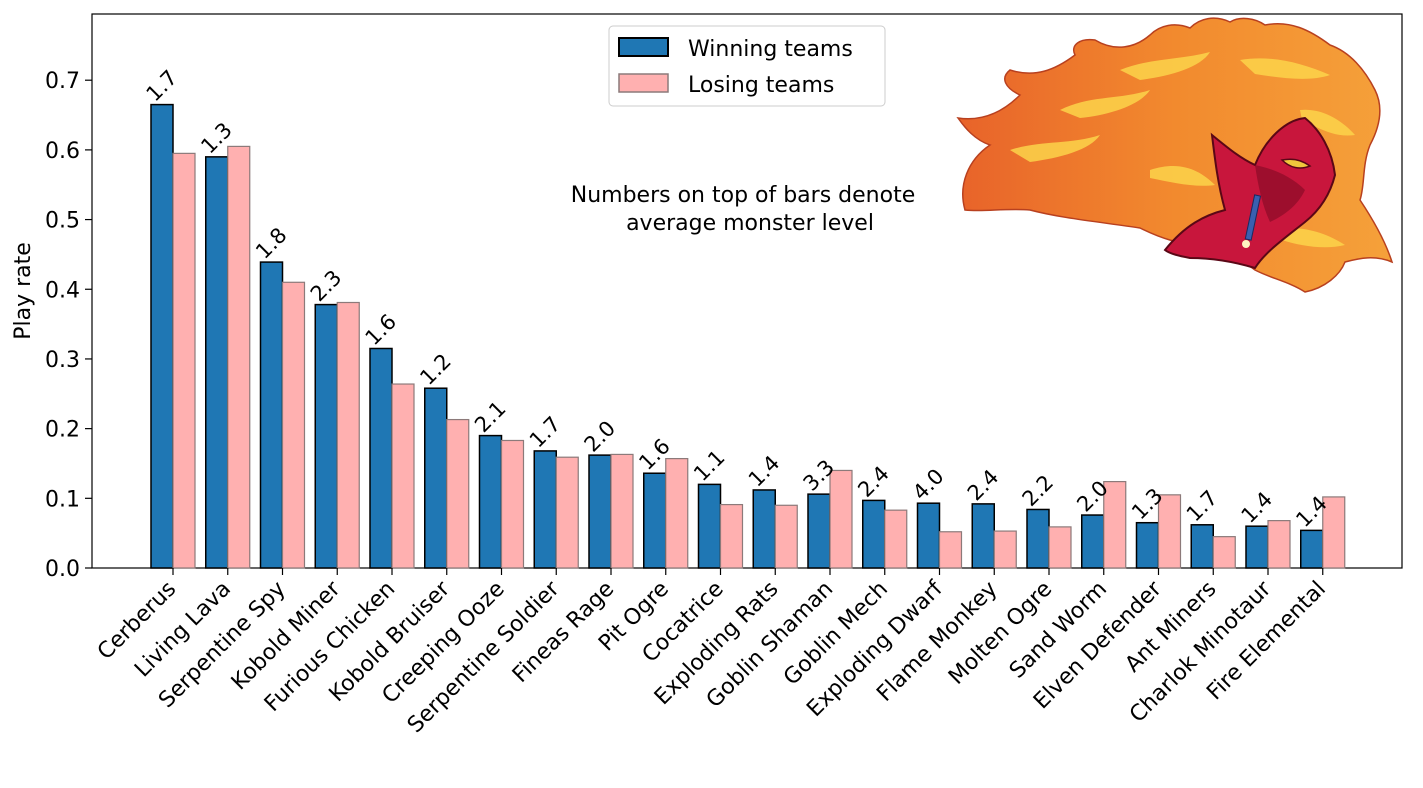 The height and width of the screenshot is (788, 1423). What do you see at coordinates (770, 49) in the screenshot?
I see `legend-label-winning: Winning teams` at bounding box center [770, 49].